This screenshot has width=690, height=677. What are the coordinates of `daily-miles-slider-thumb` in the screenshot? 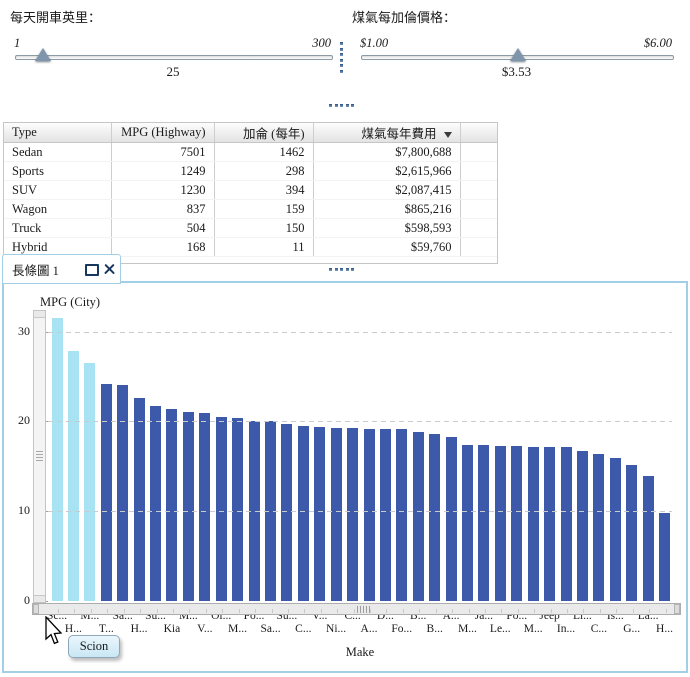 It's located at (43, 54).